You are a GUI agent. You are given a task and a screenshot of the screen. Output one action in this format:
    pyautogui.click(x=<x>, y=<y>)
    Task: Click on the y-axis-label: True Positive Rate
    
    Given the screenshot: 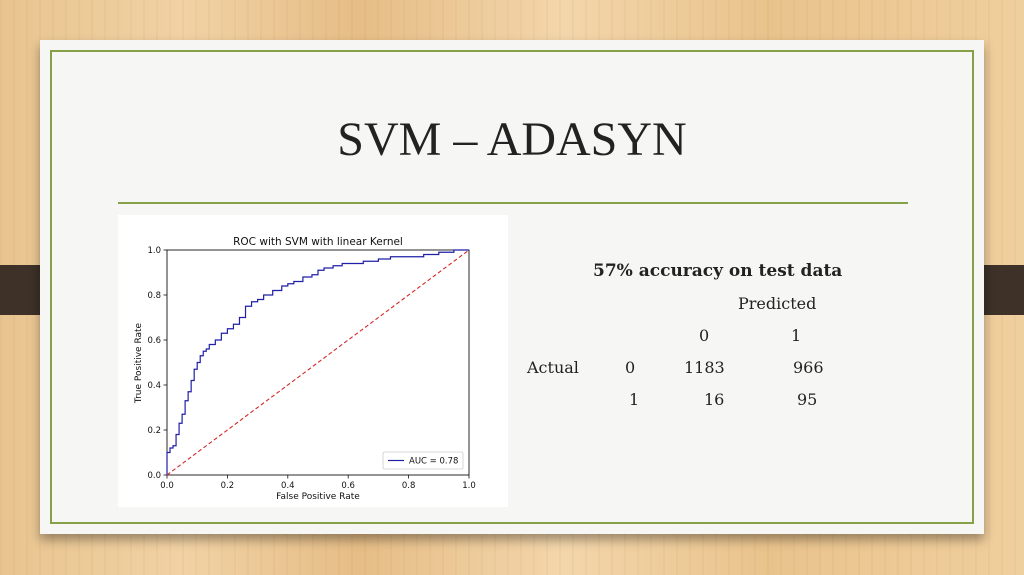 What is the action you would take?
    pyautogui.click(x=139, y=363)
    